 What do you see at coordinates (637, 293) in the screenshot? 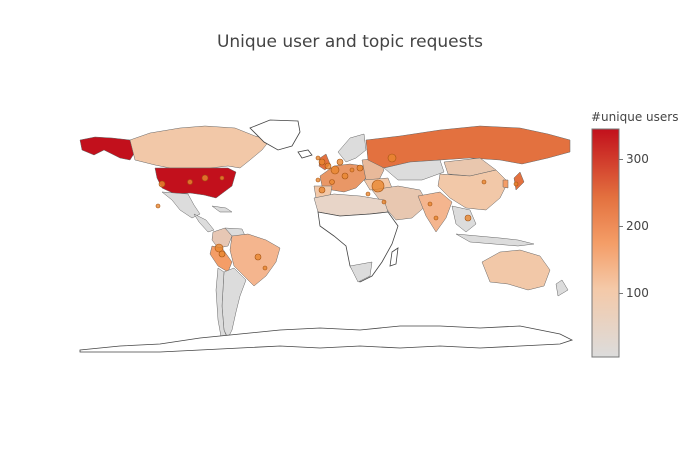
I see `colorbar-tick-100: 100` at bounding box center [637, 293].